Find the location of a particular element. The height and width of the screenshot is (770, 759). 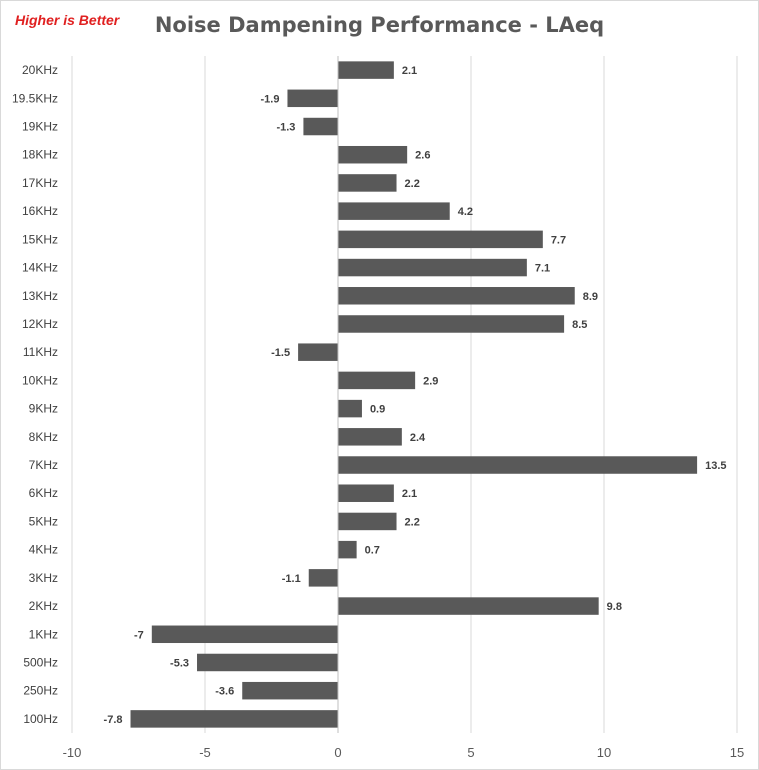

value-label-3: 2.6 is located at coordinates (422, 156).